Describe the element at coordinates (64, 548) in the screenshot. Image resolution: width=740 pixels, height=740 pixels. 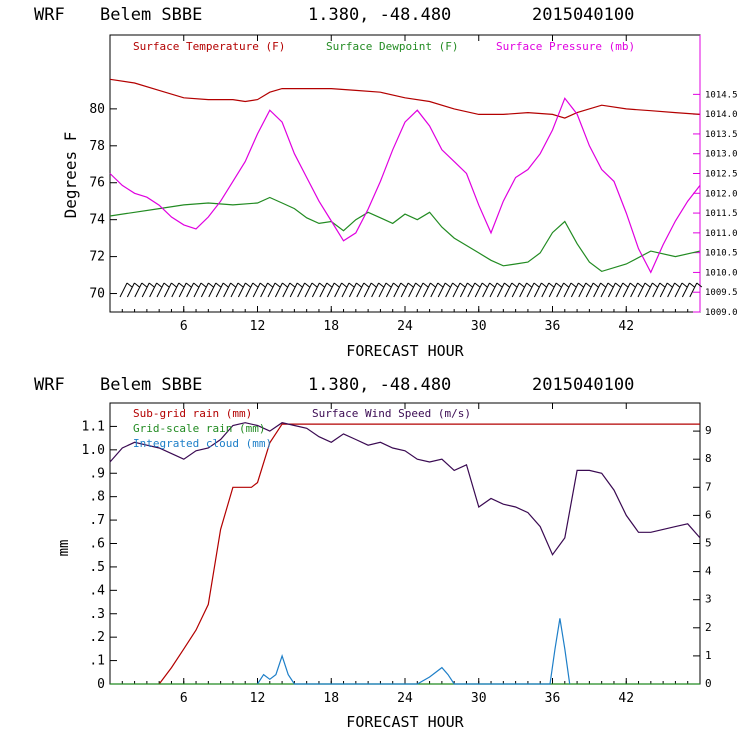
I see `y-axis-label: mm` at that location.